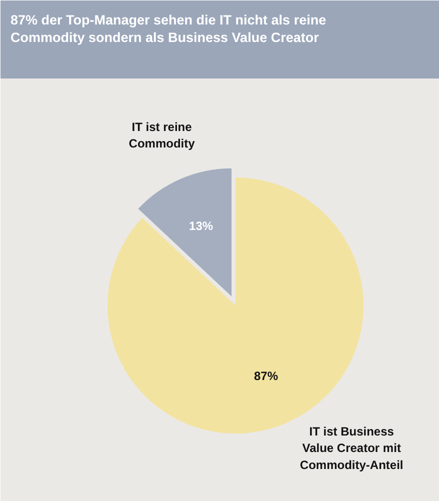  Describe the element at coordinates (201, 225) in the screenshot. I see `data-label: 13%` at that location.